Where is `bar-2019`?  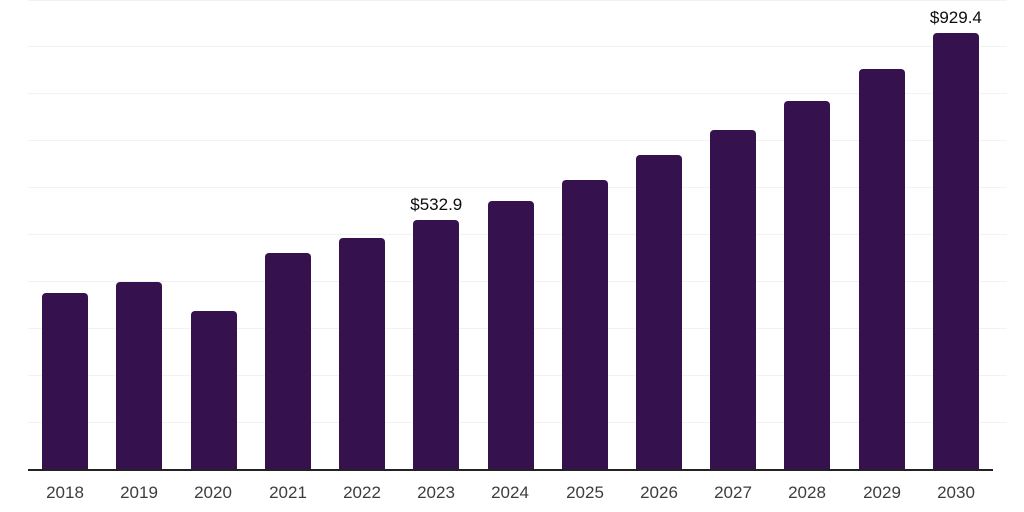
bar-2019 is located at coordinates (139, 376).